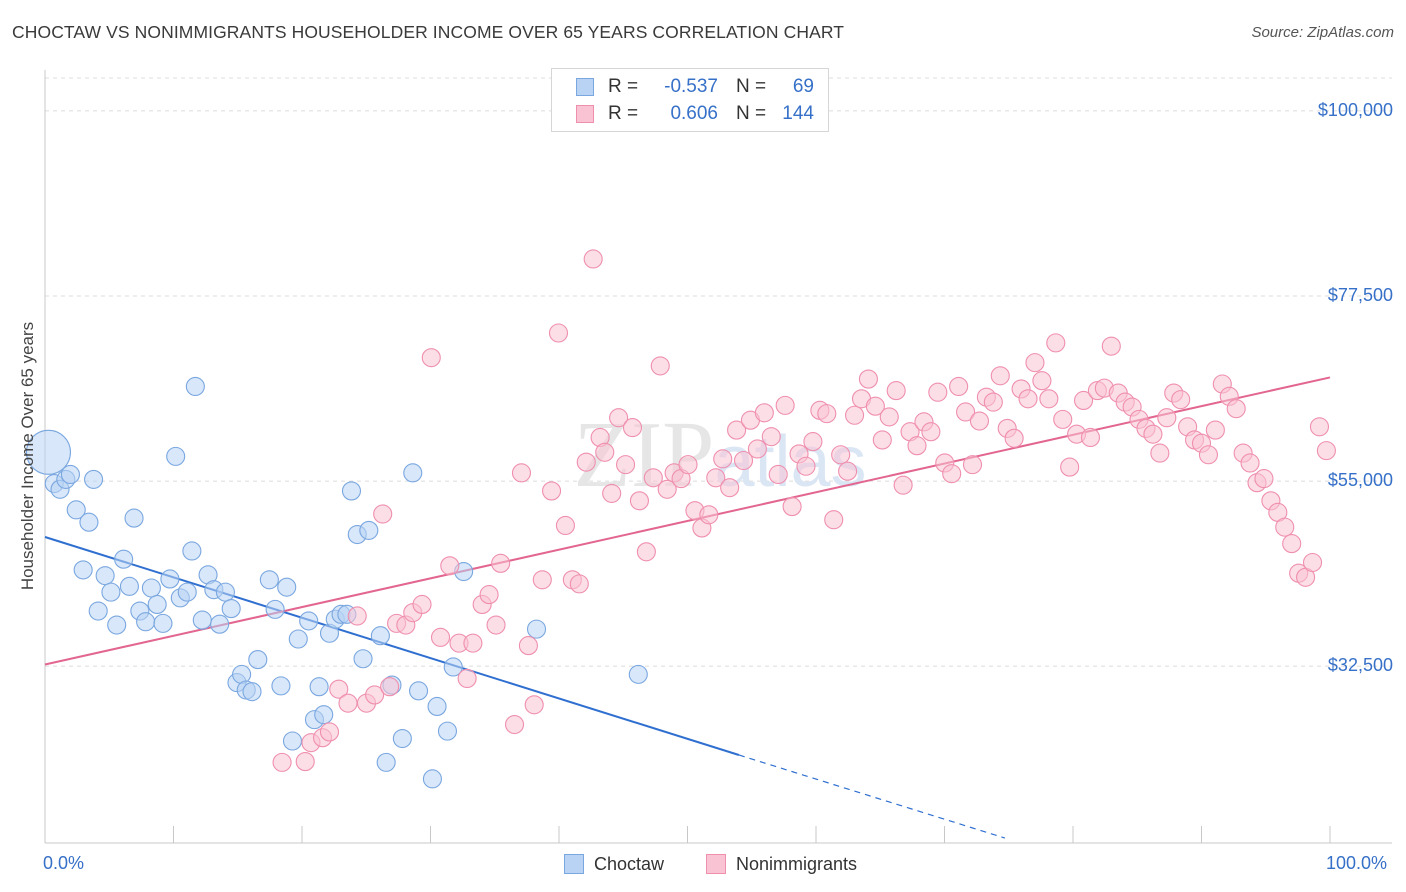 Image resolution: width=1406 pixels, height=892 pixels. I want to click on y-tick-label: $100,000, so click(1355, 109).